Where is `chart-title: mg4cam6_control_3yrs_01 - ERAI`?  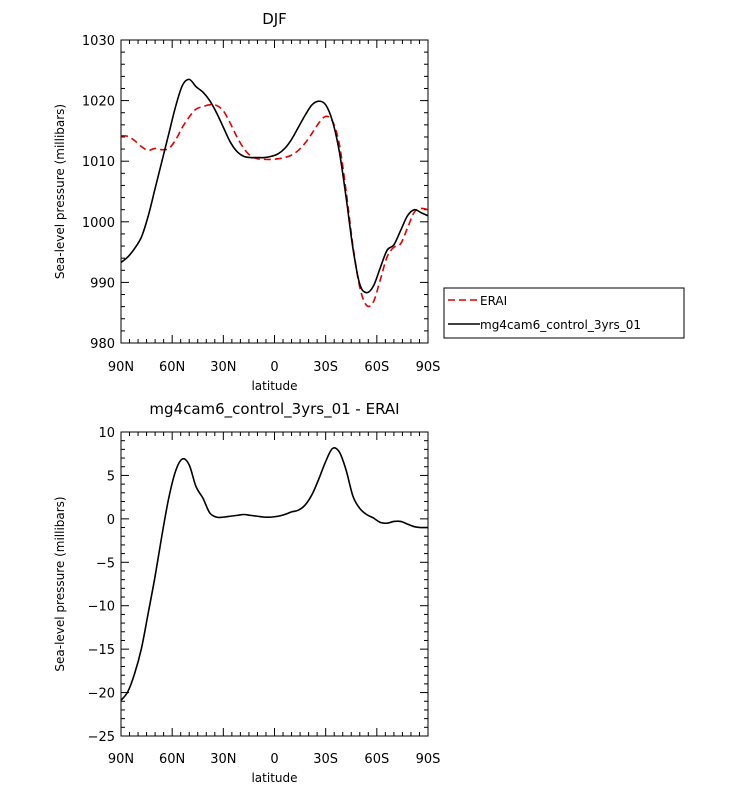
chart-title: mg4cam6_control_3yrs_01 - ERAI is located at coordinates (274, 409).